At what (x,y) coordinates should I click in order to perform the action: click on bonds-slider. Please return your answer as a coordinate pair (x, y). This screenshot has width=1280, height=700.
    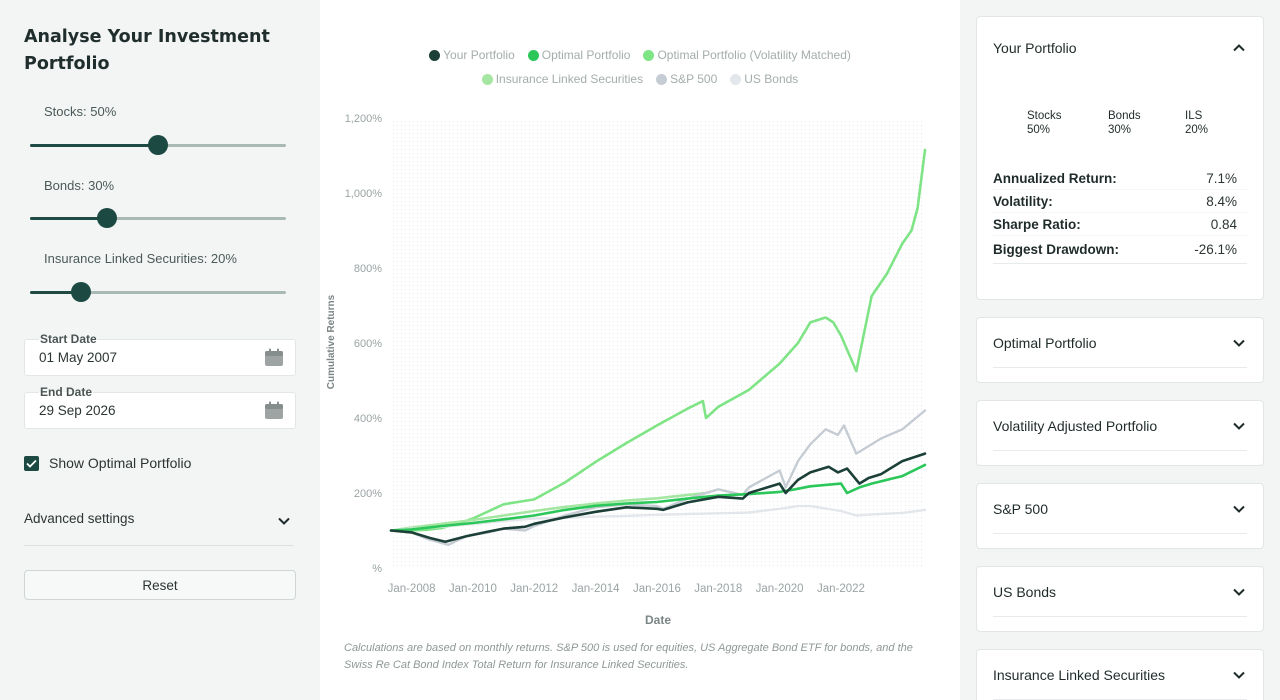
    Looking at the image, I should click on (158, 218).